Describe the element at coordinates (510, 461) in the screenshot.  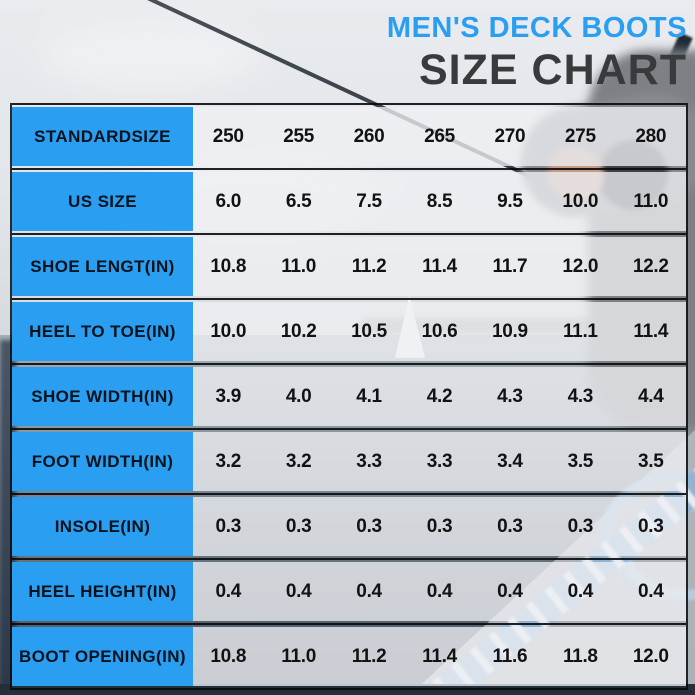
I see `table-cell: 3.4` at that location.